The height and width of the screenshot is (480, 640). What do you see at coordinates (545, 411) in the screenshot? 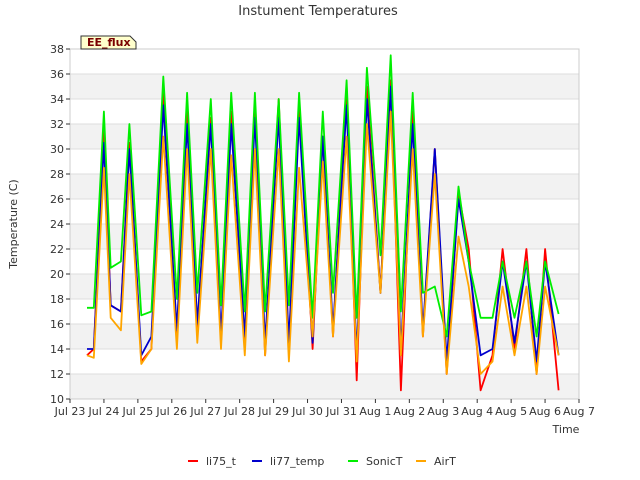
I see `x-tick-label: Aug 6` at bounding box center [545, 411].